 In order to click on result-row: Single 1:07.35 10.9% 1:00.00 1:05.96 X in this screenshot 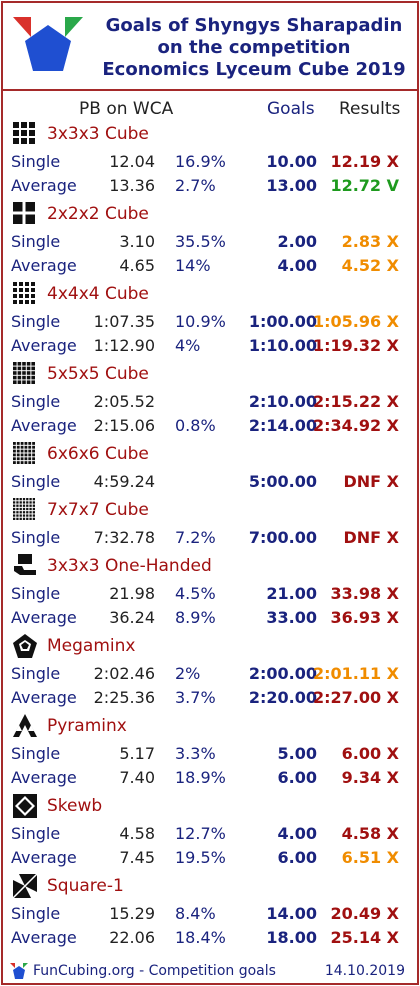, I will do `click(210, 322)`.